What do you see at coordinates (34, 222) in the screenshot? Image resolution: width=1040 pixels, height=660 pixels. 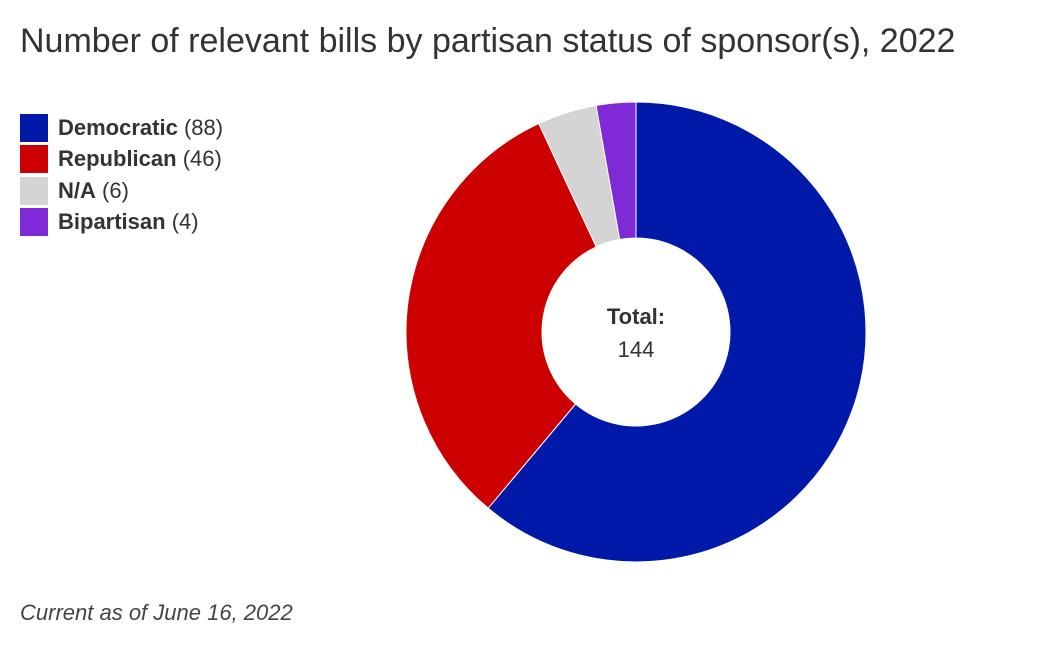 I see `legend-swatch-bipartisan` at bounding box center [34, 222].